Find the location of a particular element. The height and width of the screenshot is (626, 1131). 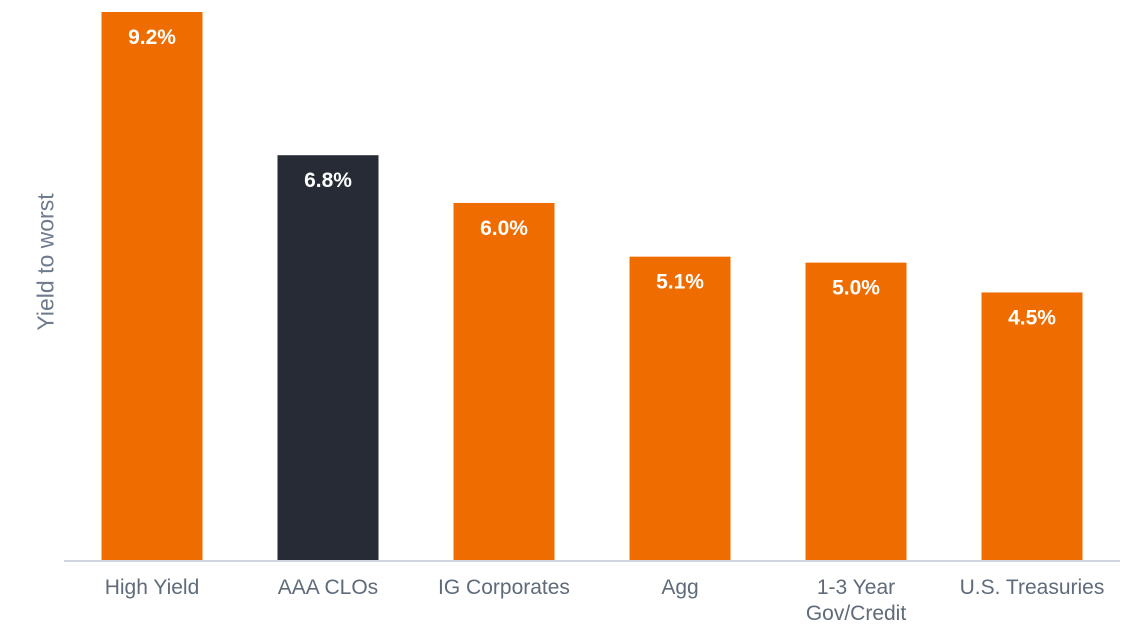

data-label-2: 6.0% is located at coordinates (504, 228).